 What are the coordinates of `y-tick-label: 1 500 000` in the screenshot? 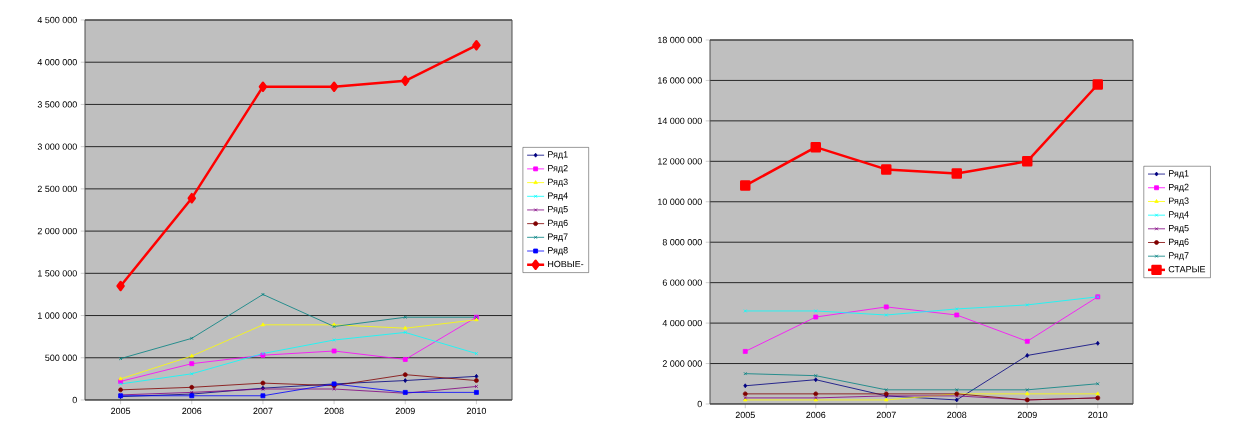 It's located at (57, 273).